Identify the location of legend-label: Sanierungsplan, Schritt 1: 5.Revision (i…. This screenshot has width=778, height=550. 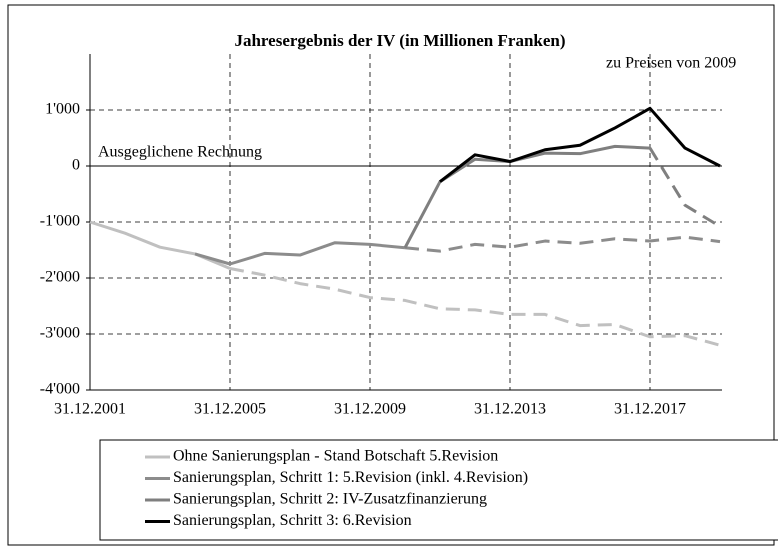
(350, 477).